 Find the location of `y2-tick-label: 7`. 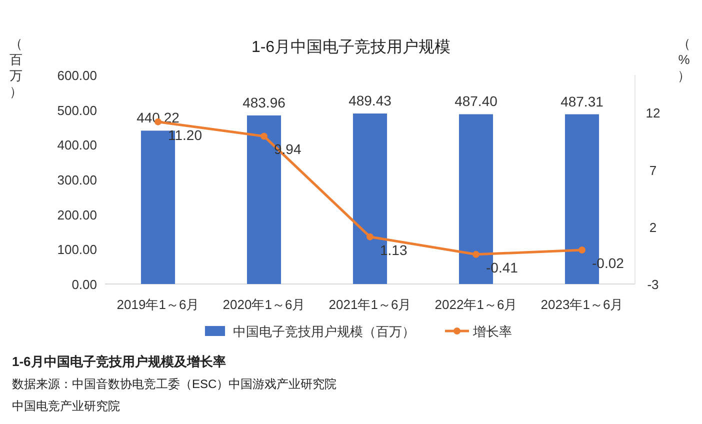

y2-tick-label: 7 is located at coordinates (653, 170).